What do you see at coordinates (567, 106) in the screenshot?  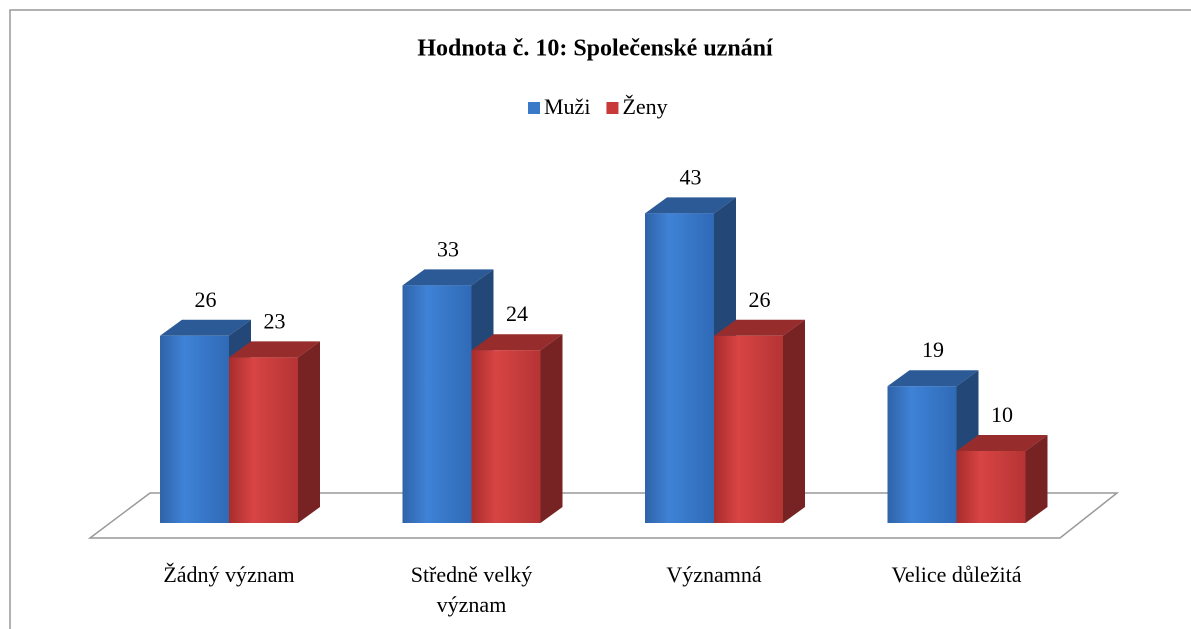 I see `legend-label: Muži` at bounding box center [567, 106].